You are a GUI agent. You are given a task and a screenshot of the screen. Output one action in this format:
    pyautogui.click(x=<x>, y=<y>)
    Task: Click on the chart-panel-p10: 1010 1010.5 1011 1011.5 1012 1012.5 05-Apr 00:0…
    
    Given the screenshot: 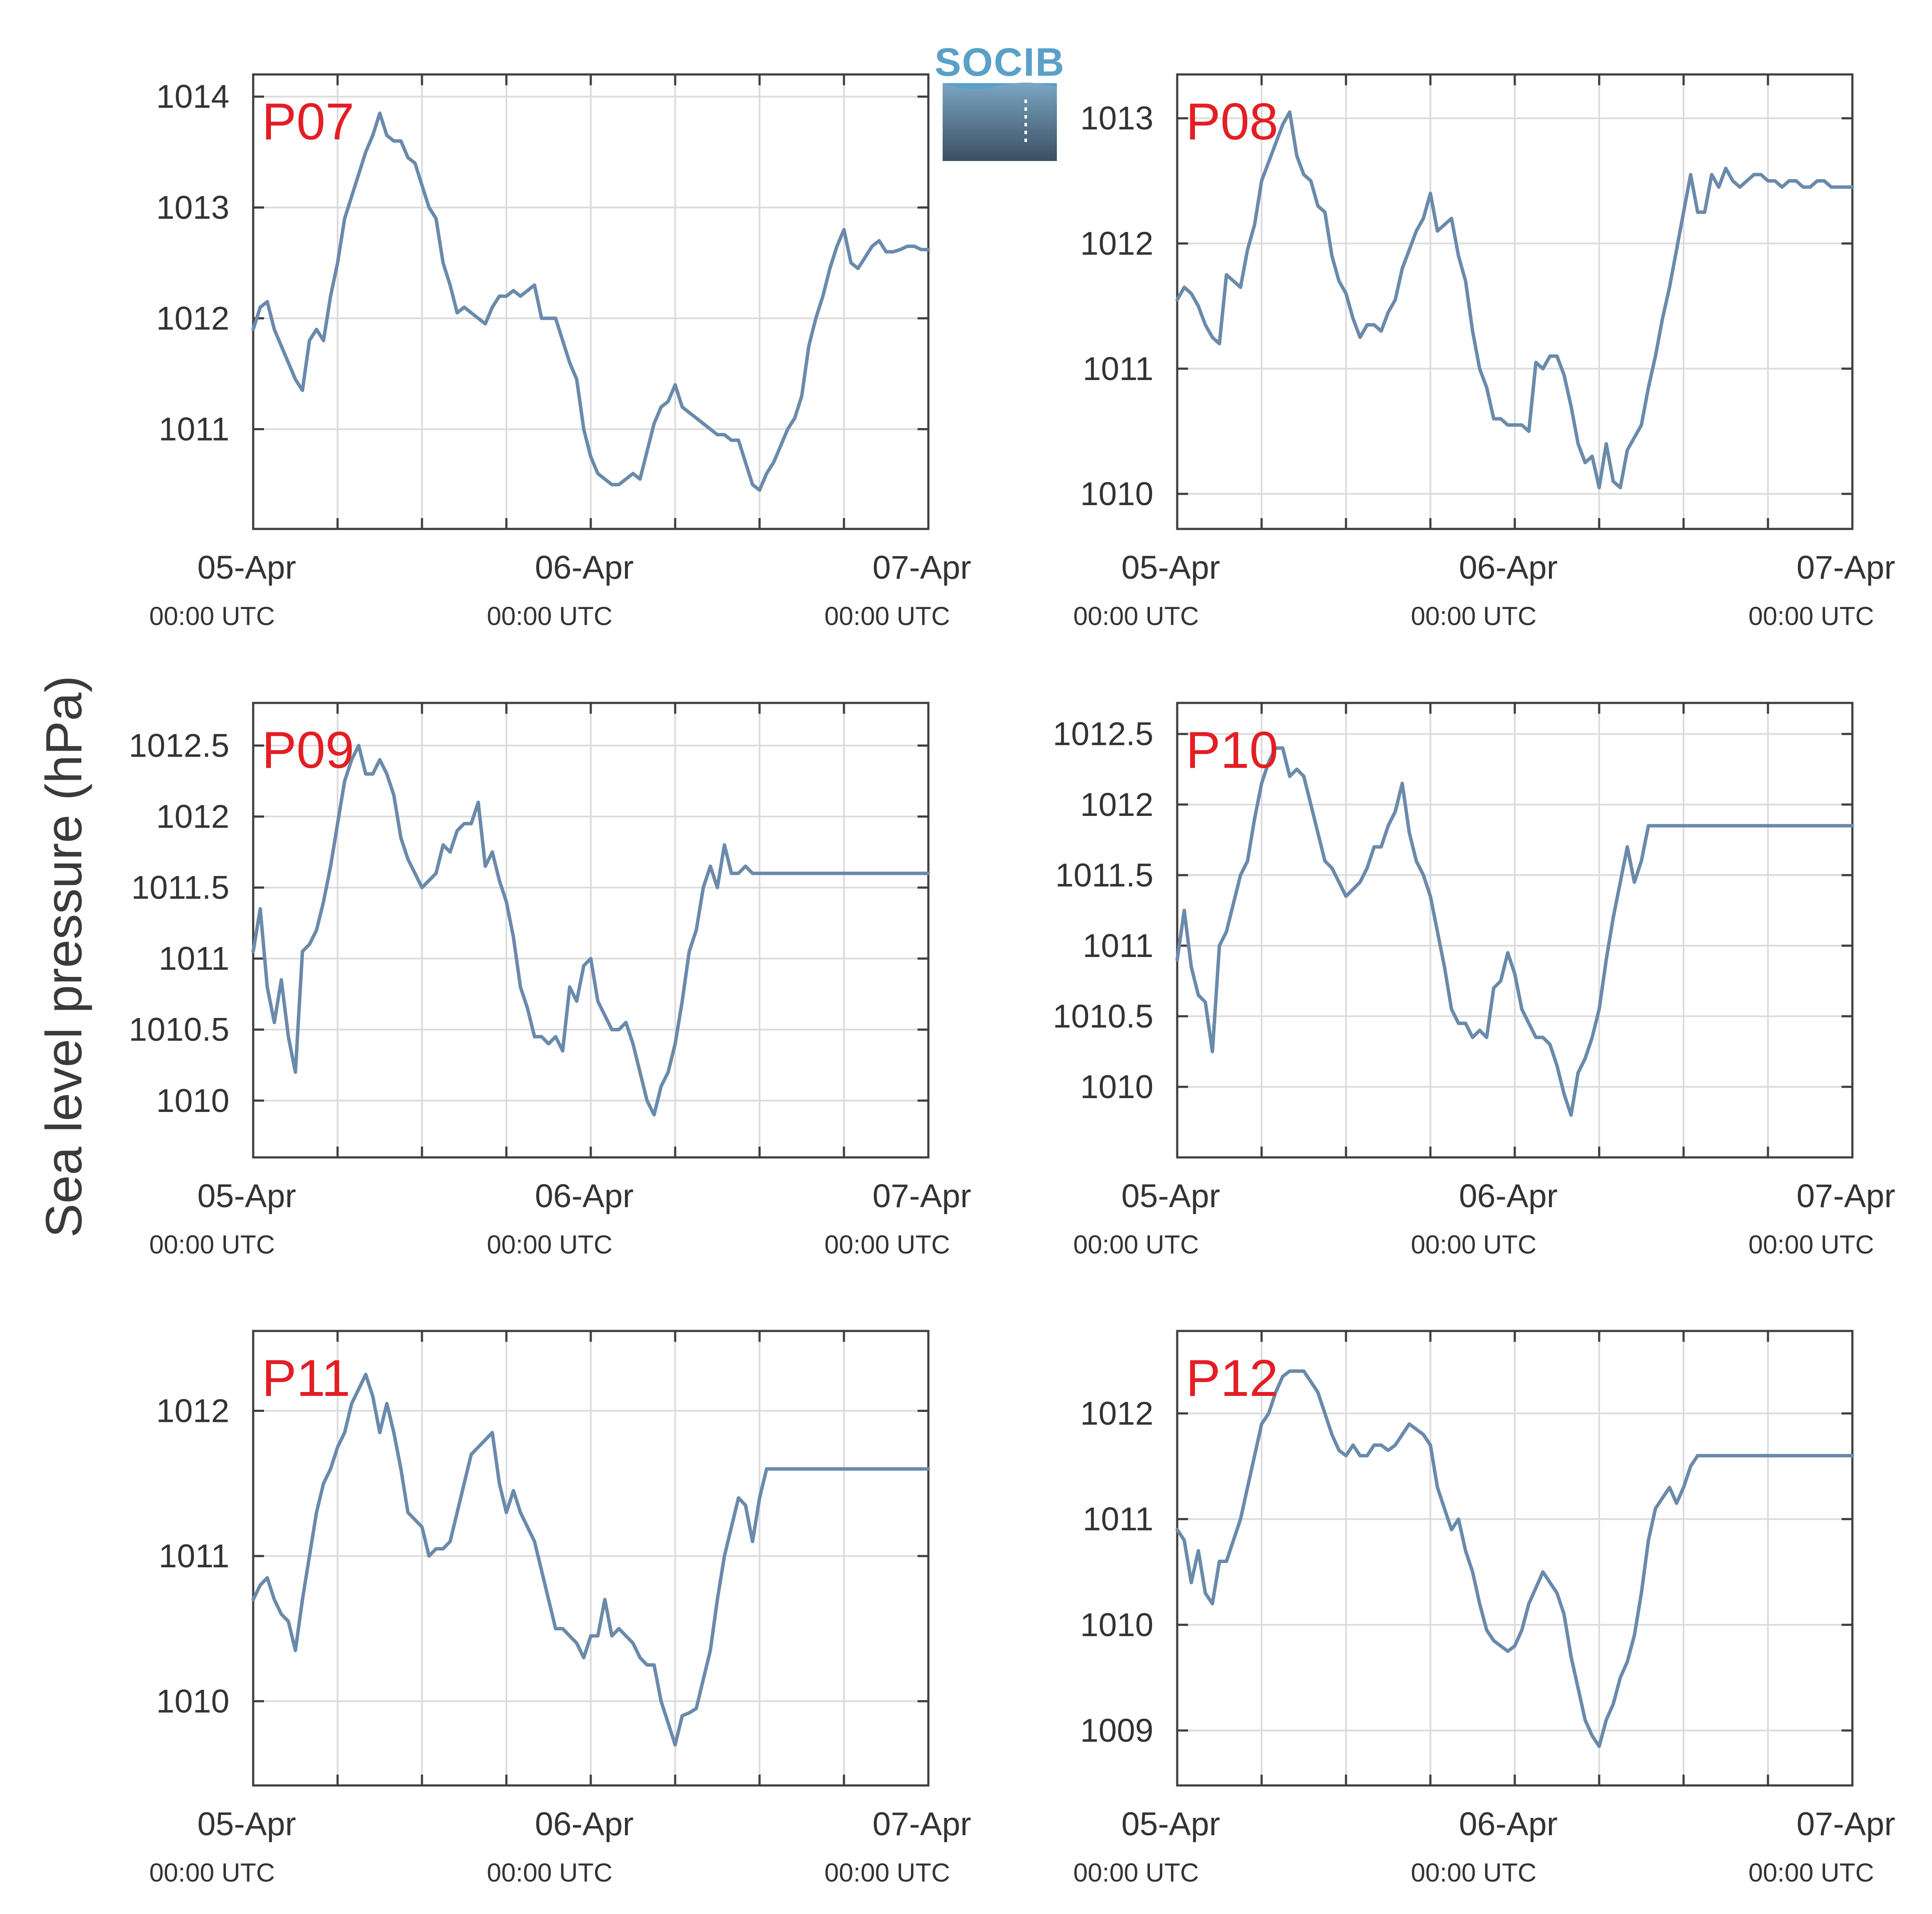 What is the action you would take?
    pyautogui.click(x=1474, y=980)
    